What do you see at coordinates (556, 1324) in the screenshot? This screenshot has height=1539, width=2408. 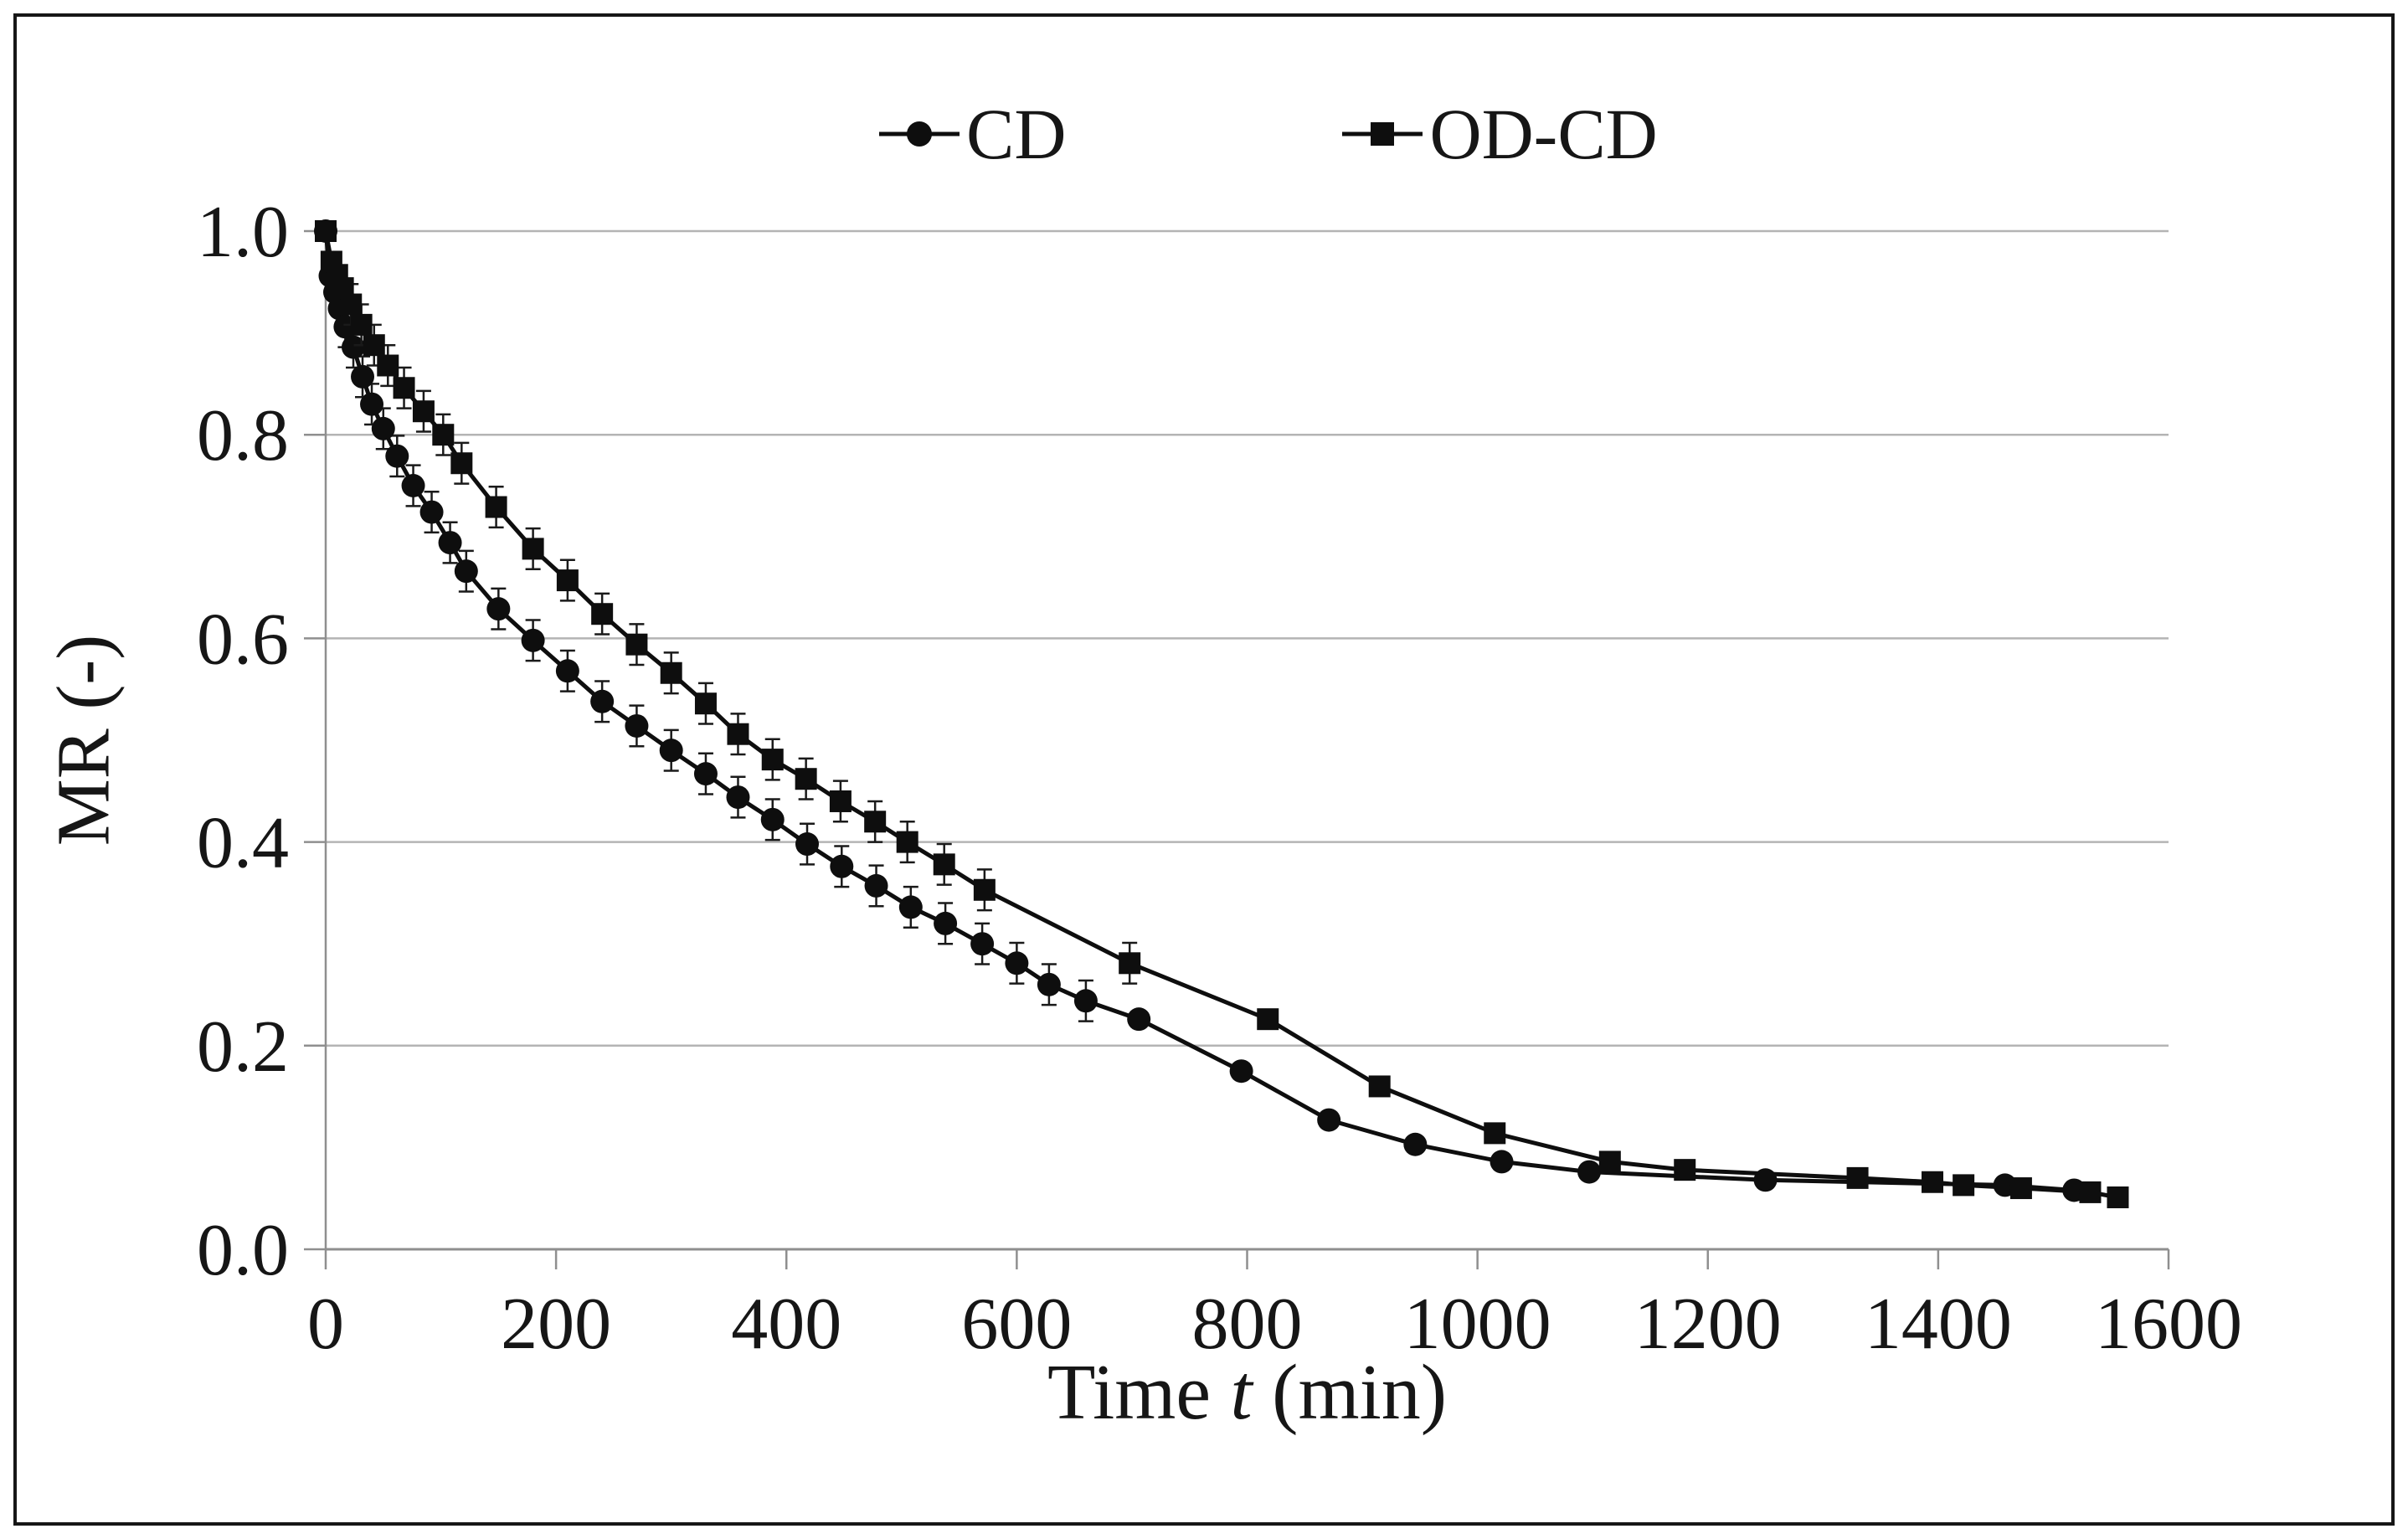 I see `x-tick-label: 200` at bounding box center [556, 1324].